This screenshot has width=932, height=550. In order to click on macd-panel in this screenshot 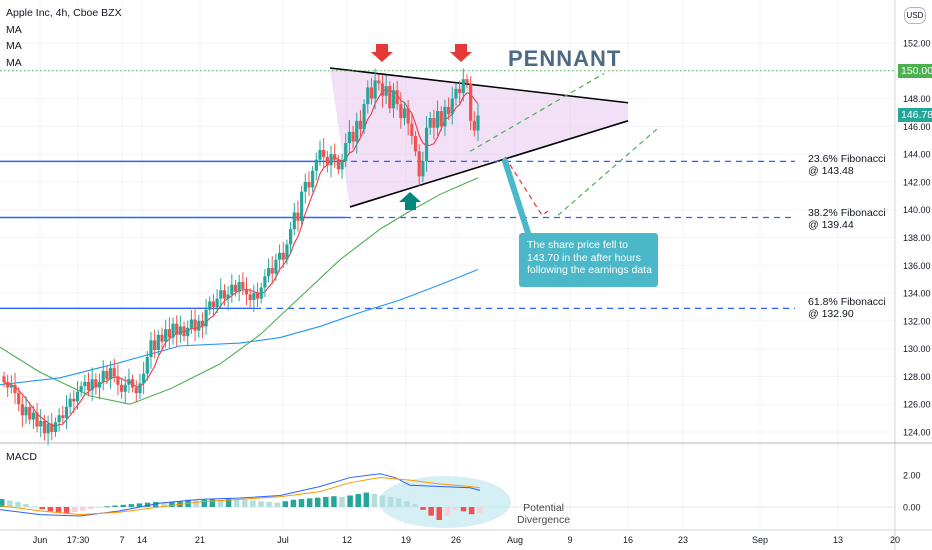, I will do `click(447, 500)`.